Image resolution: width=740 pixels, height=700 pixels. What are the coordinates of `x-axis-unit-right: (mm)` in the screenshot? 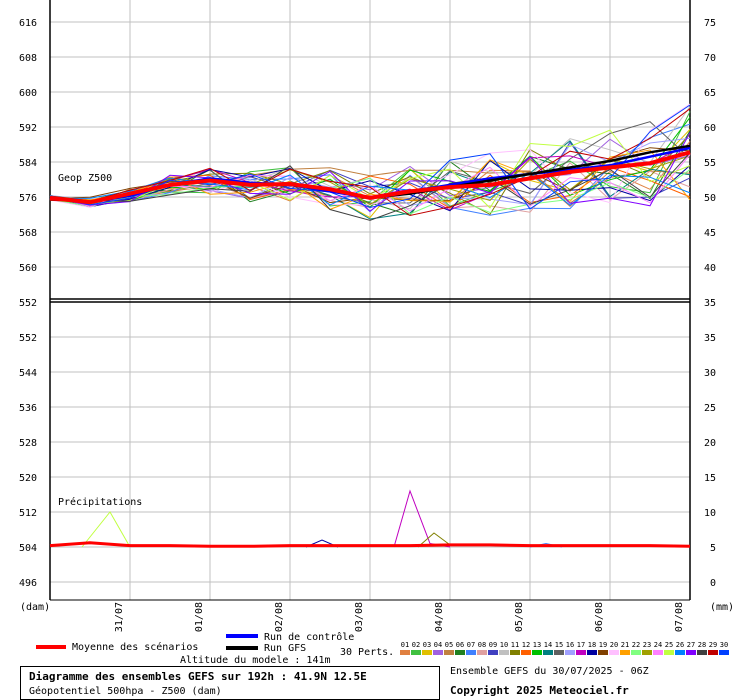 It's located at (722, 607).